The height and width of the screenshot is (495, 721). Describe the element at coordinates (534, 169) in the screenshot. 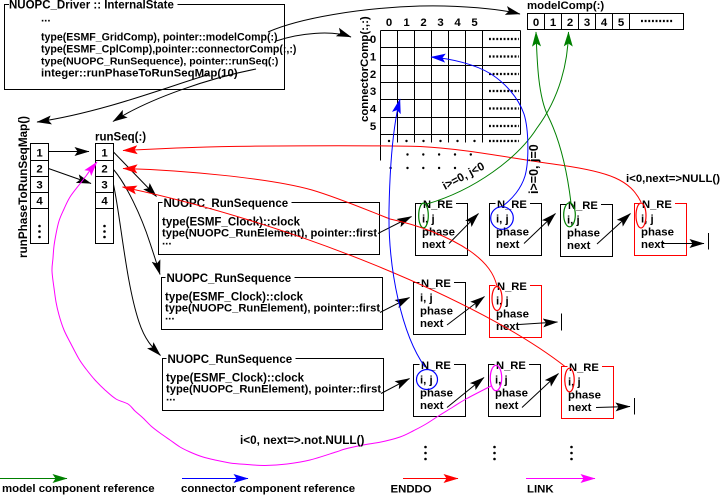

I see `svg-text: i>=0, j=0` at that location.